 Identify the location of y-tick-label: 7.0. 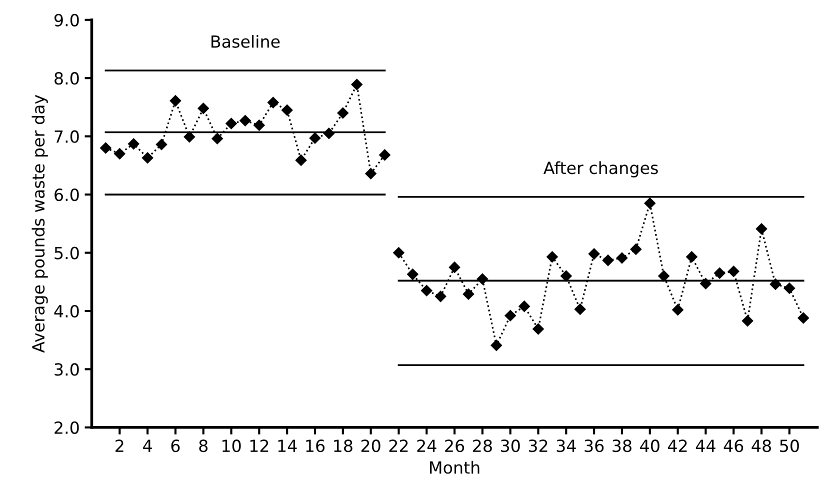
(66, 136).